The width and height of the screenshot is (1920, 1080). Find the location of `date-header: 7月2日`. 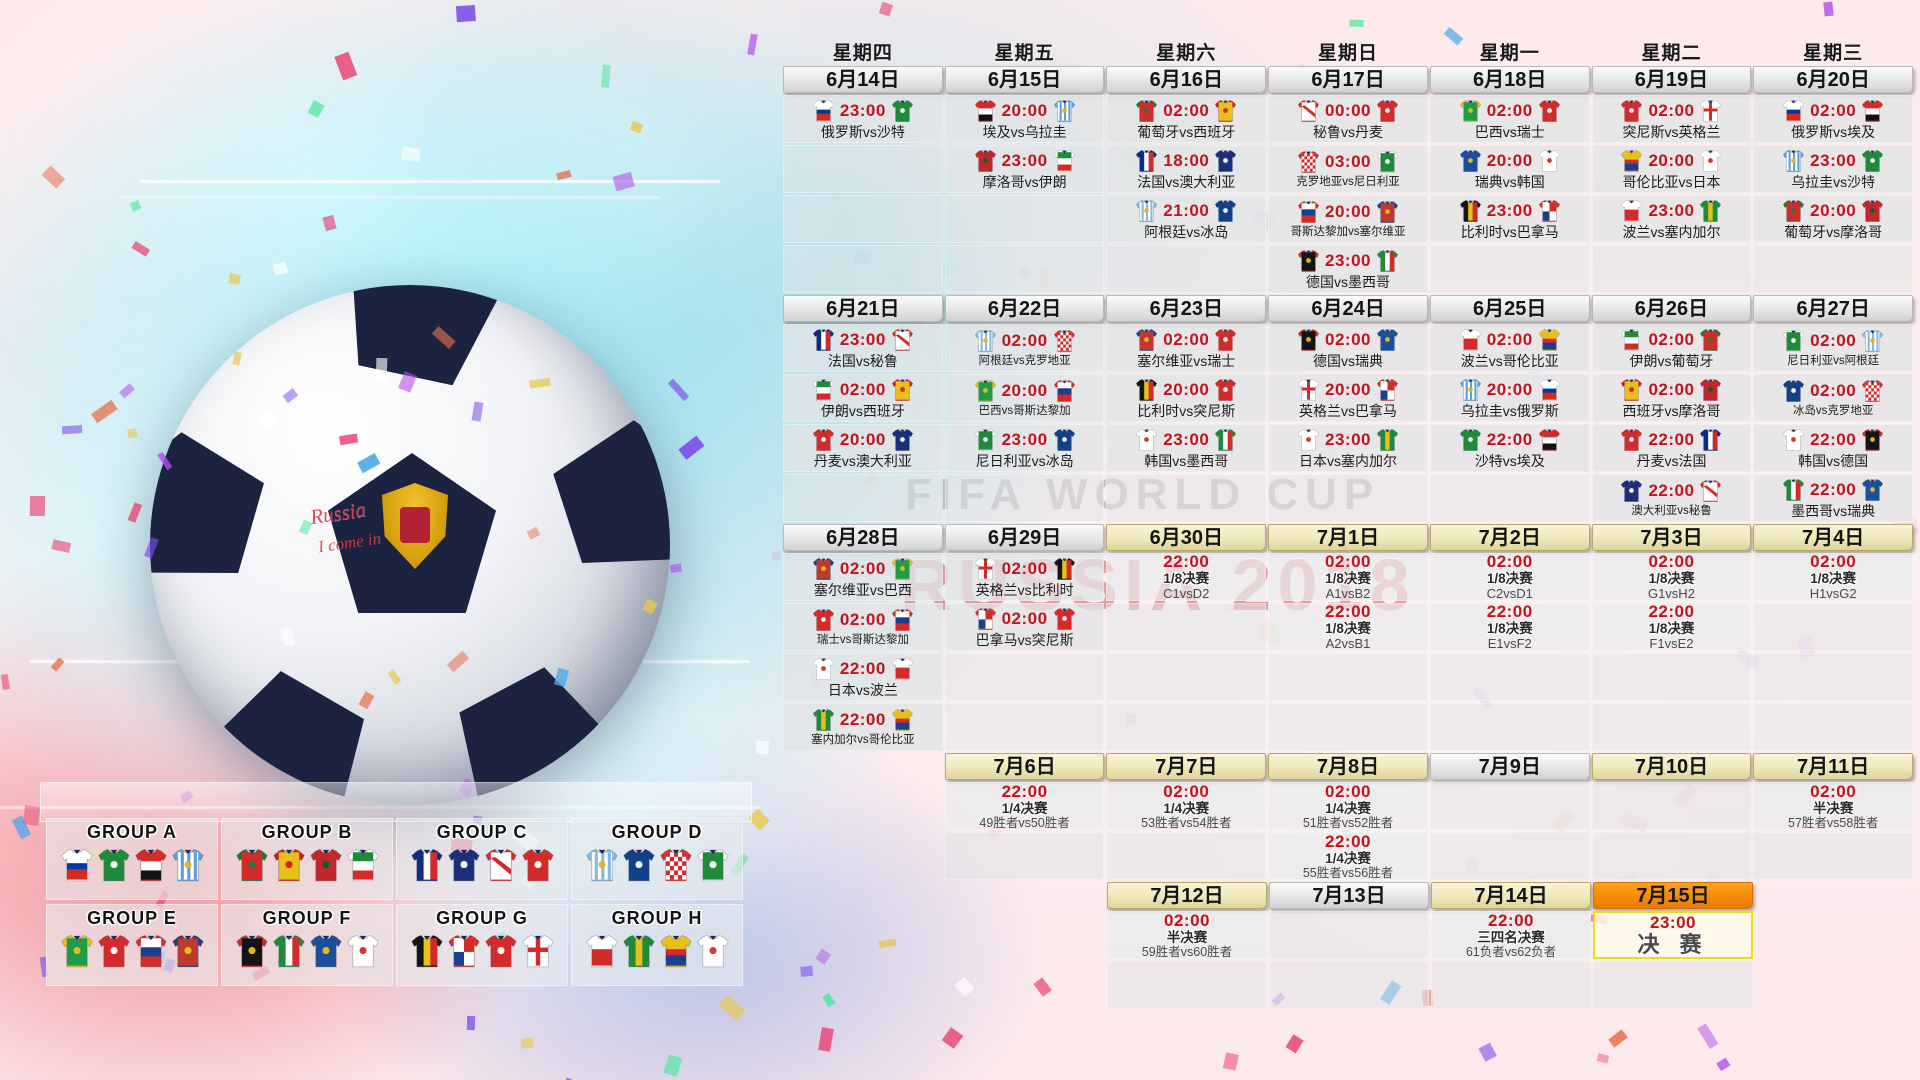

date-header: 7月2日 is located at coordinates (1509, 537).